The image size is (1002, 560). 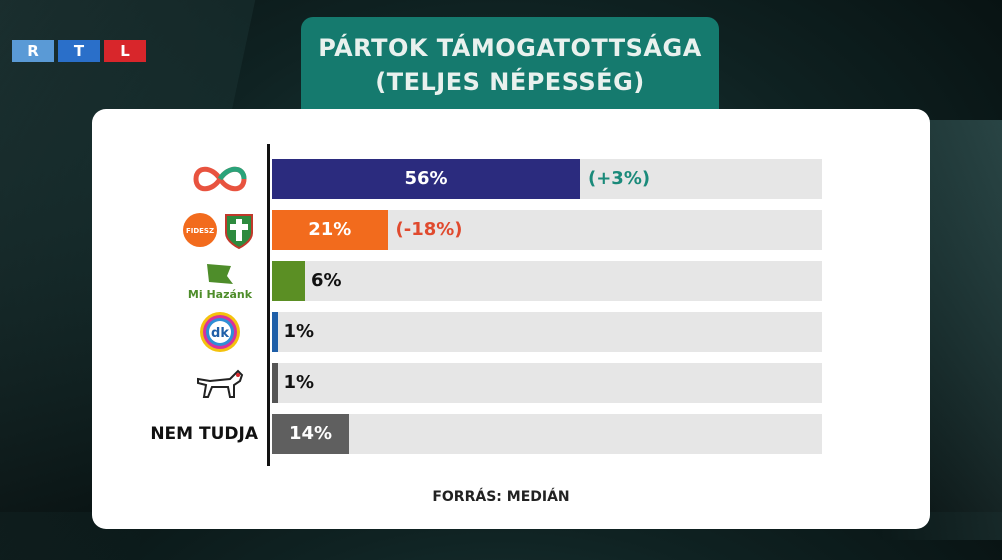 I want to click on change-label: (-18%), so click(x=429, y=229).